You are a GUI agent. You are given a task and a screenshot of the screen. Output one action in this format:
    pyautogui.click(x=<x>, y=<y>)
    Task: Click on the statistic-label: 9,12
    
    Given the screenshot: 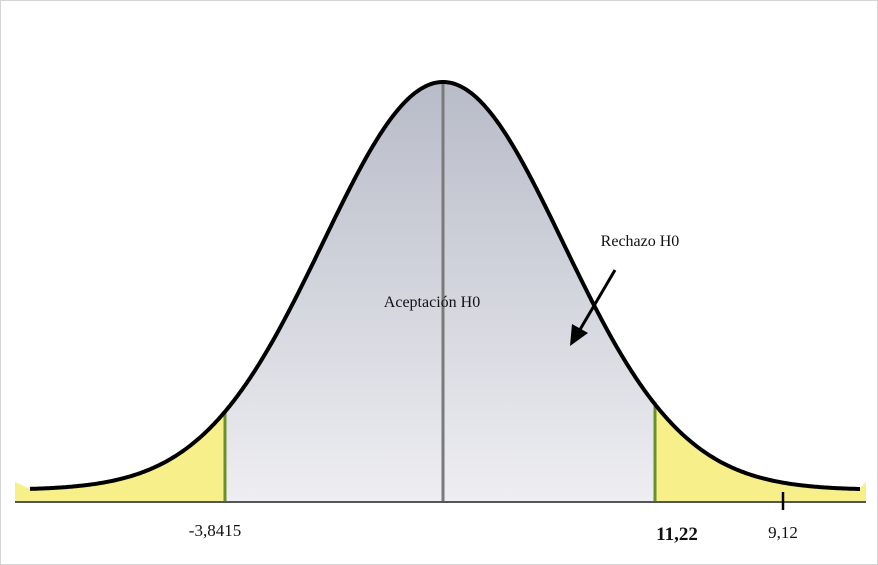 What is the action you would take?
    pyautogui.click(x=783, y=532)
    